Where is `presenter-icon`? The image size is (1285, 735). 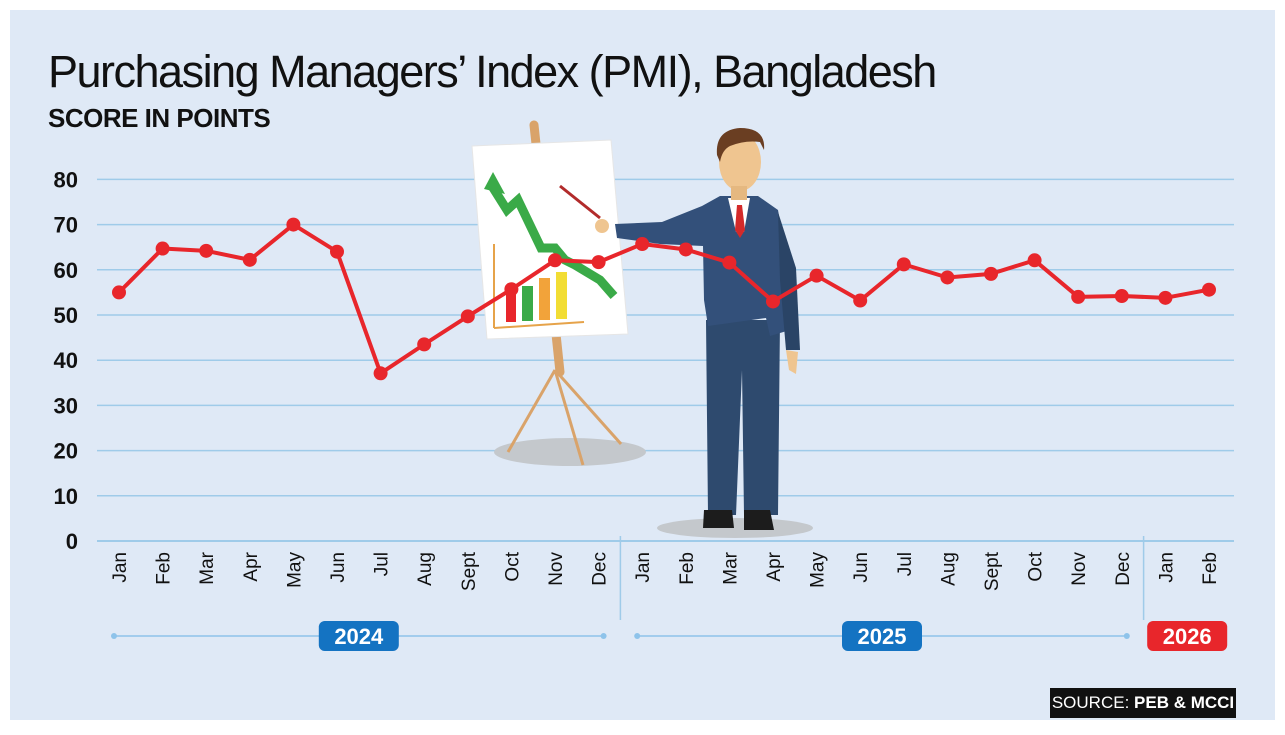 presenter-icon is located at coordinates (697, 329).